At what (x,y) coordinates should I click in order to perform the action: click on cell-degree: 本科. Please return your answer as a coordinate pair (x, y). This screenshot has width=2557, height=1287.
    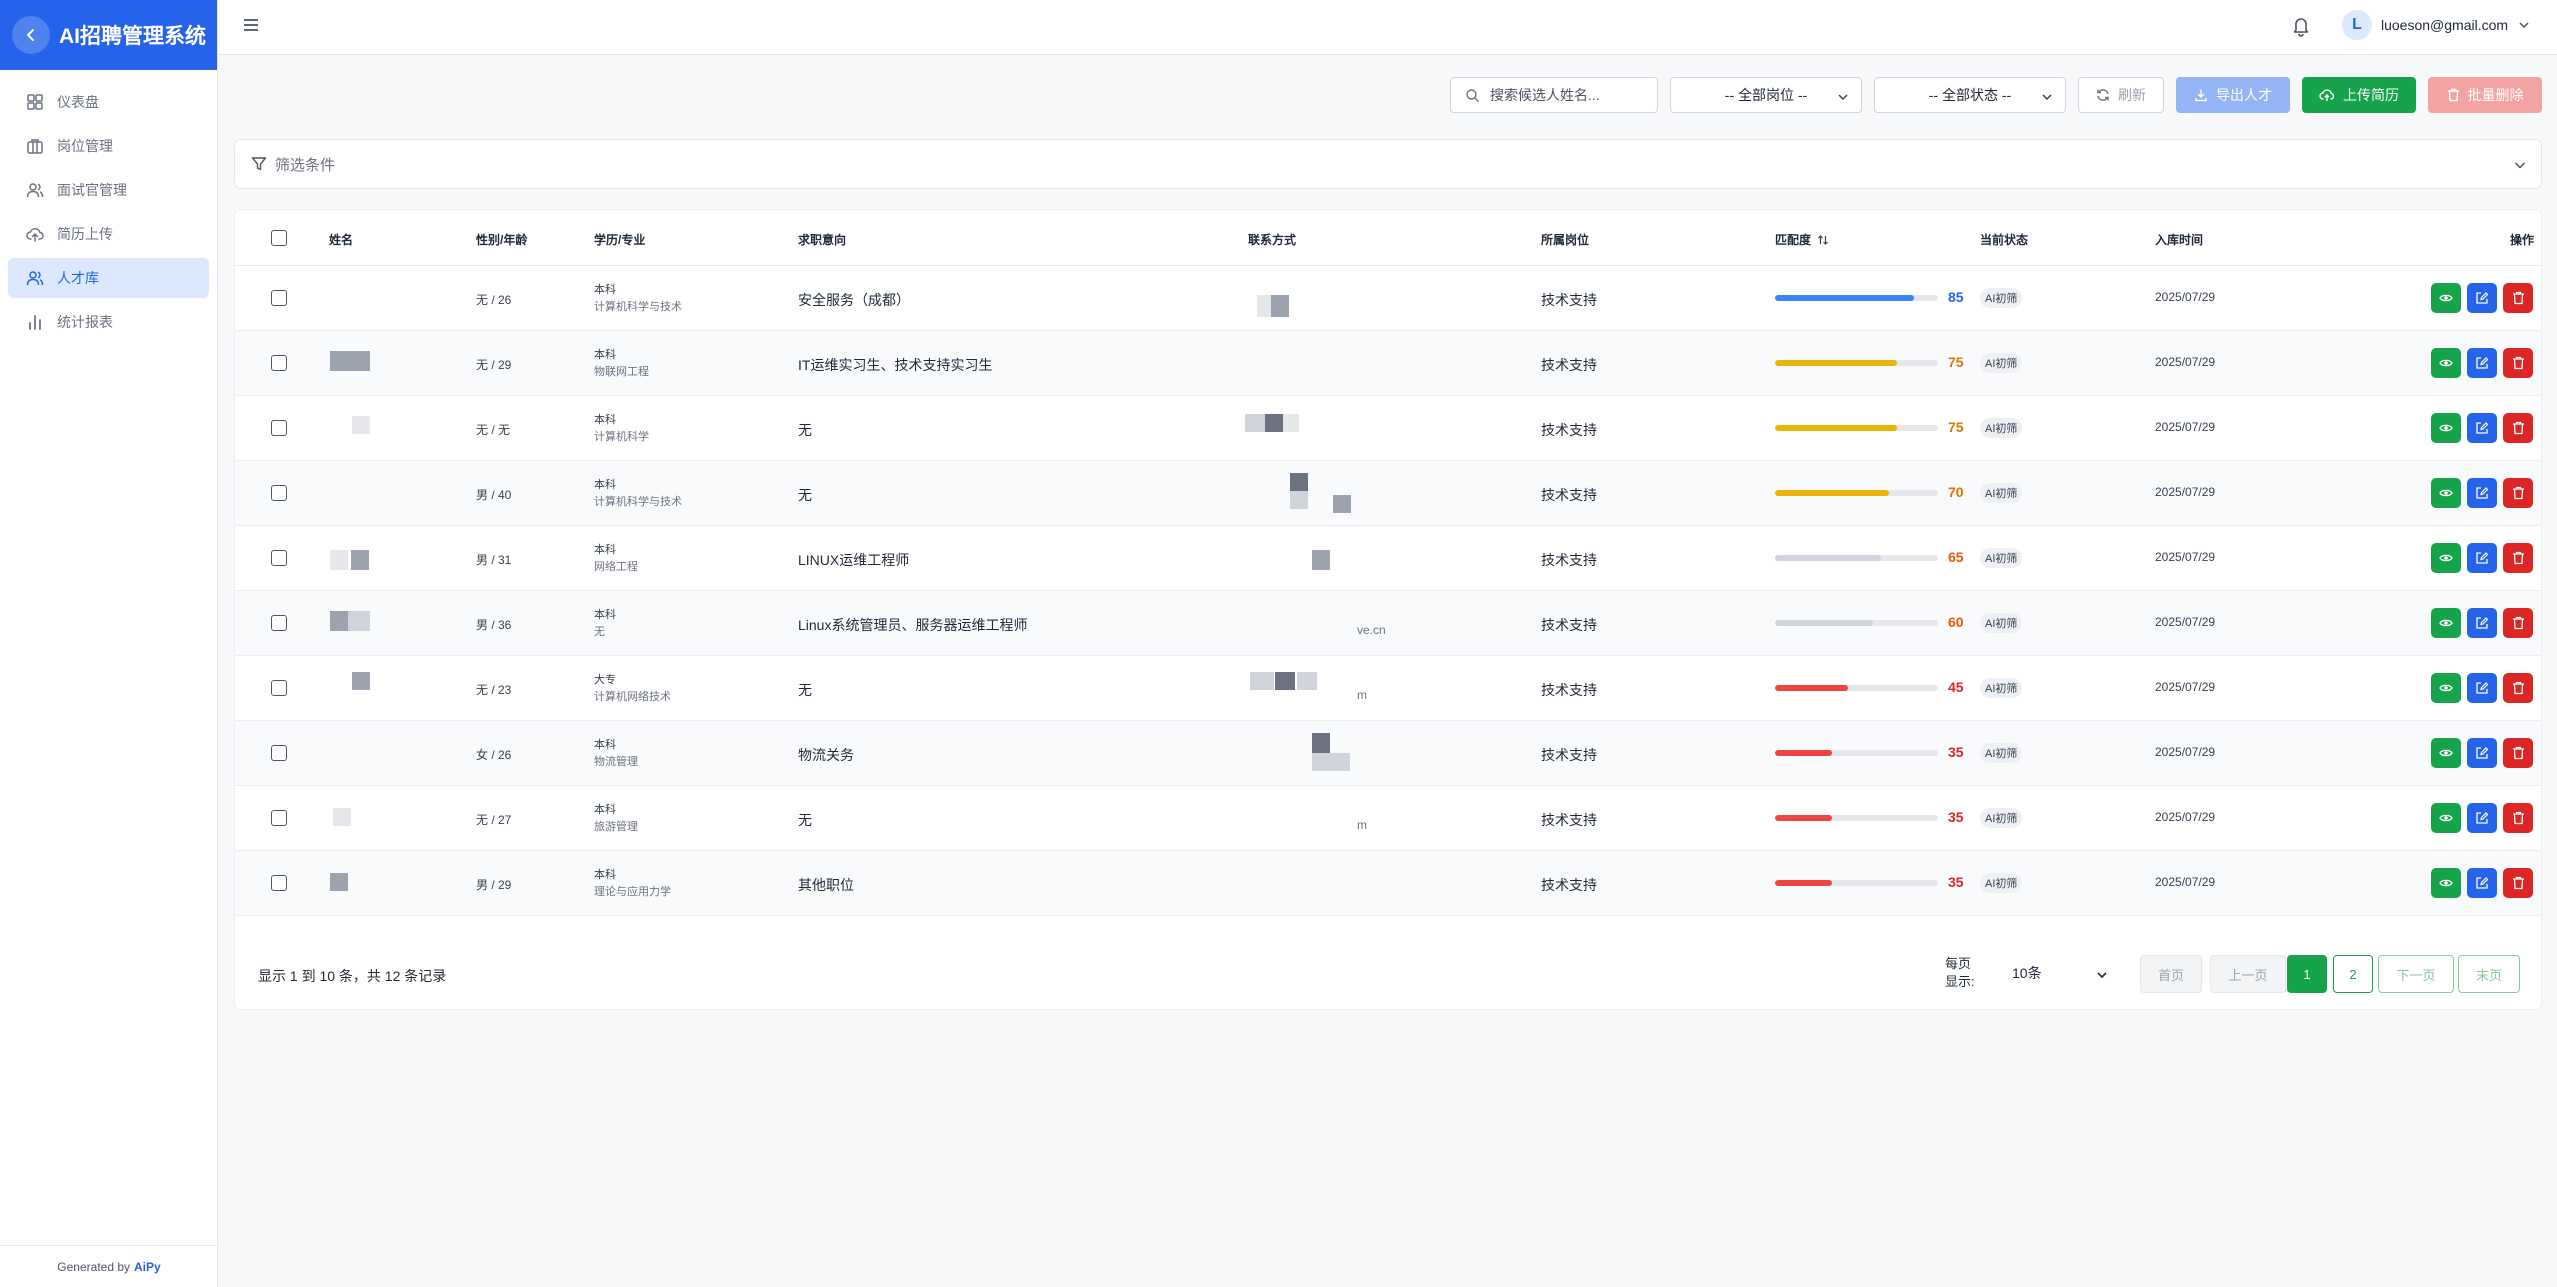
    Looking at the image, I should click on (605, 550).